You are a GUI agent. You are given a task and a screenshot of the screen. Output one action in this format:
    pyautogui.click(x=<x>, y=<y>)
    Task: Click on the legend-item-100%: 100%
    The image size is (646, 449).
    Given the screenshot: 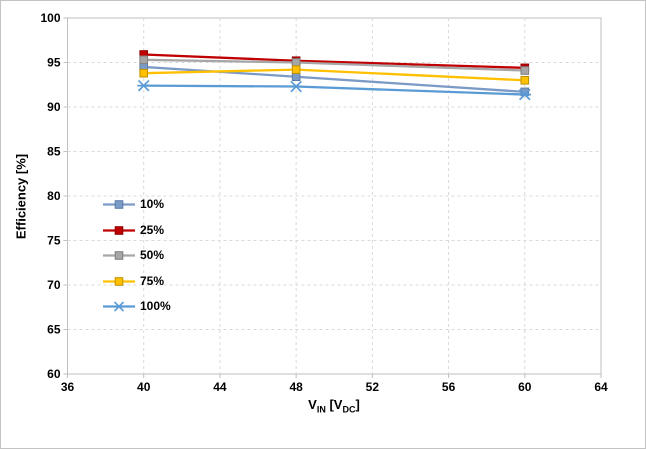 What is the action you would take?
    pyautogui.click(x=136, y=307)
    